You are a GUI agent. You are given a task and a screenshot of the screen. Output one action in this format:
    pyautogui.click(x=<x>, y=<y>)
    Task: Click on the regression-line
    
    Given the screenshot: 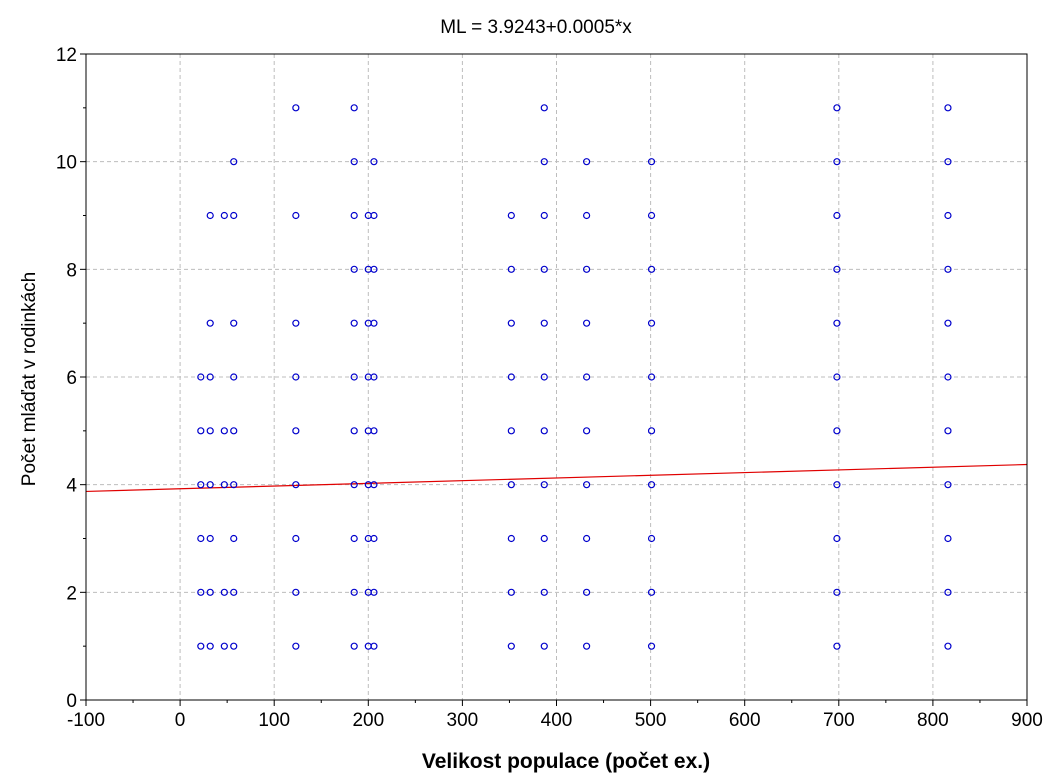 What is the action you would take?
    pyautogui.click(x=556, y=478)
    